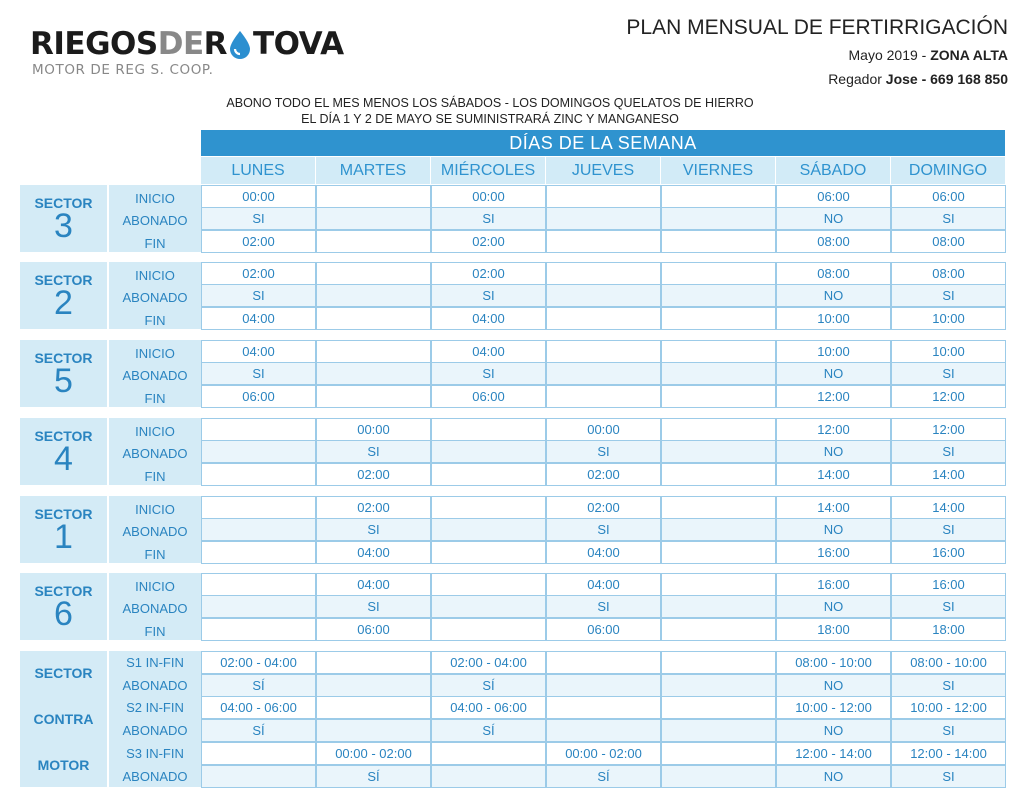 This screenshot has width=1024, height=812. What do you see at coordinates (833, 753) in the screenshot?
I see `schedule-cell: 12:00 - 14:00` at bounding box center [833, 753].